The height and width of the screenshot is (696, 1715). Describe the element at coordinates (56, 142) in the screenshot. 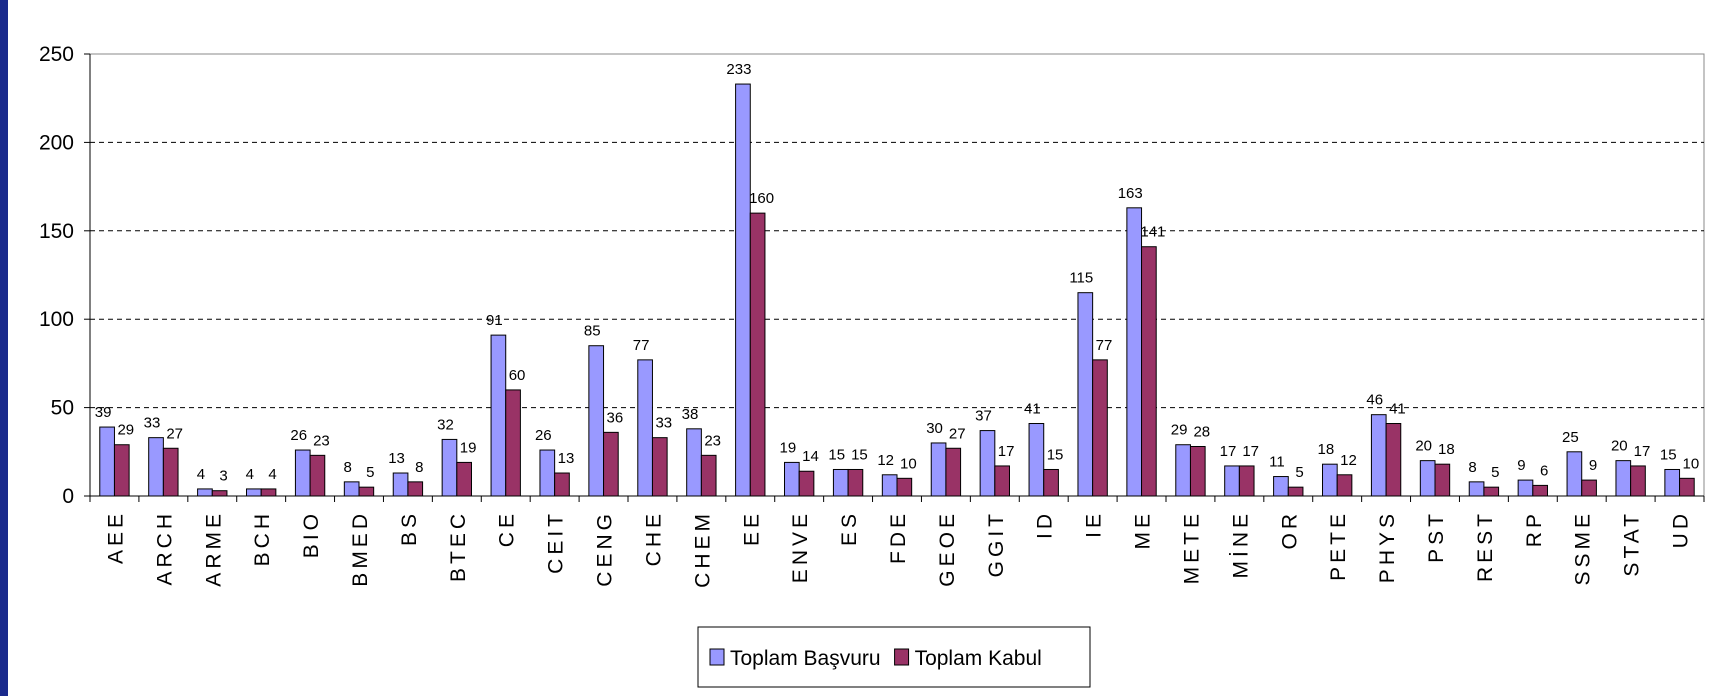

I see `y-tick-label: 200` at that location.